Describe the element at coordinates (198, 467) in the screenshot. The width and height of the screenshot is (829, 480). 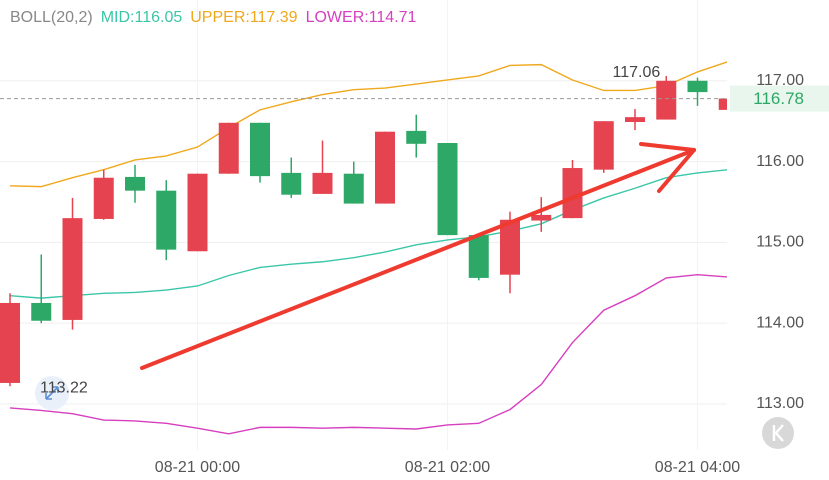
I see `x-tick-label: 08-21 00:00` at that location.